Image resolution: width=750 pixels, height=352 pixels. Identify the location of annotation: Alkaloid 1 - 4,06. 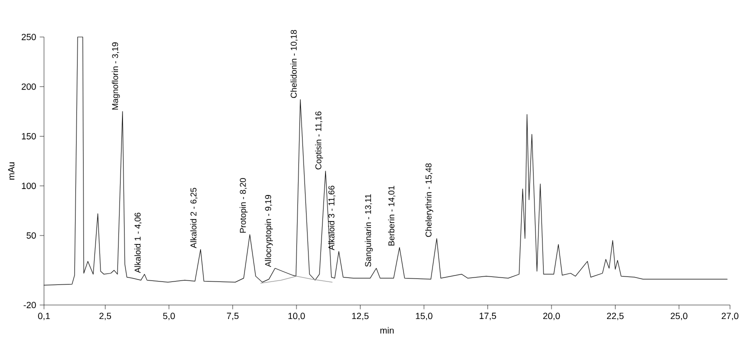
(138, 243).